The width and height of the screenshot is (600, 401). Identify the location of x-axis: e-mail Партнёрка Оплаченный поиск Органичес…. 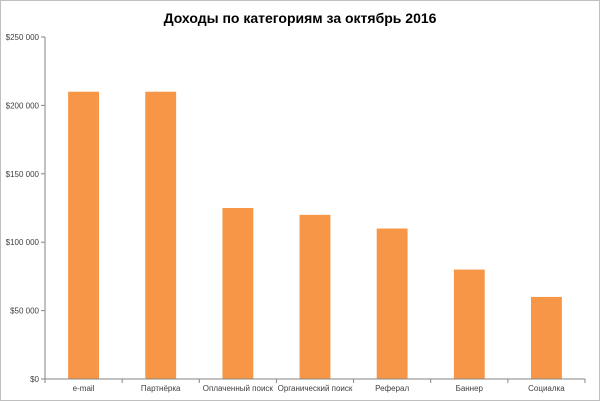
(315, 385).